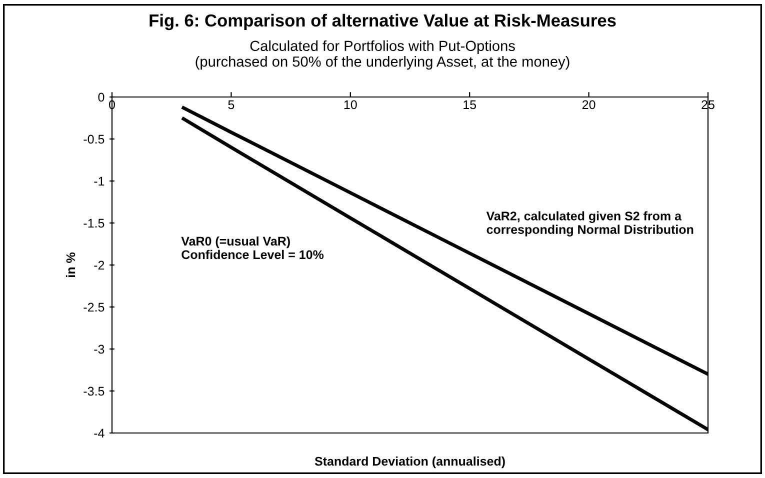 The width and height of the screenshot is (765, 478). I want to click on y-tick-label: -0.5, so click(94, 139).